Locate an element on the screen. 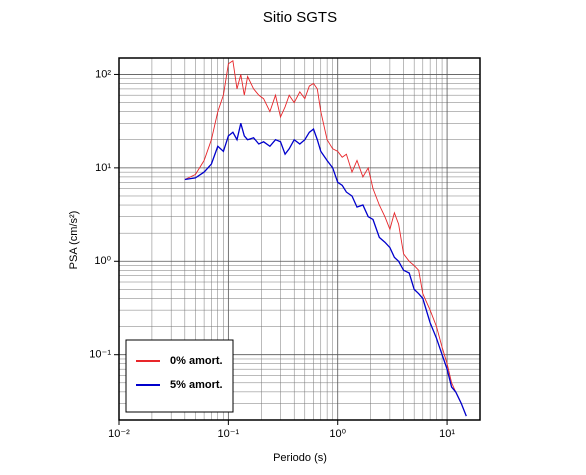 The image size is (586, 475). x-tick-label: 10⁻² is located at coordinates (119, 434).